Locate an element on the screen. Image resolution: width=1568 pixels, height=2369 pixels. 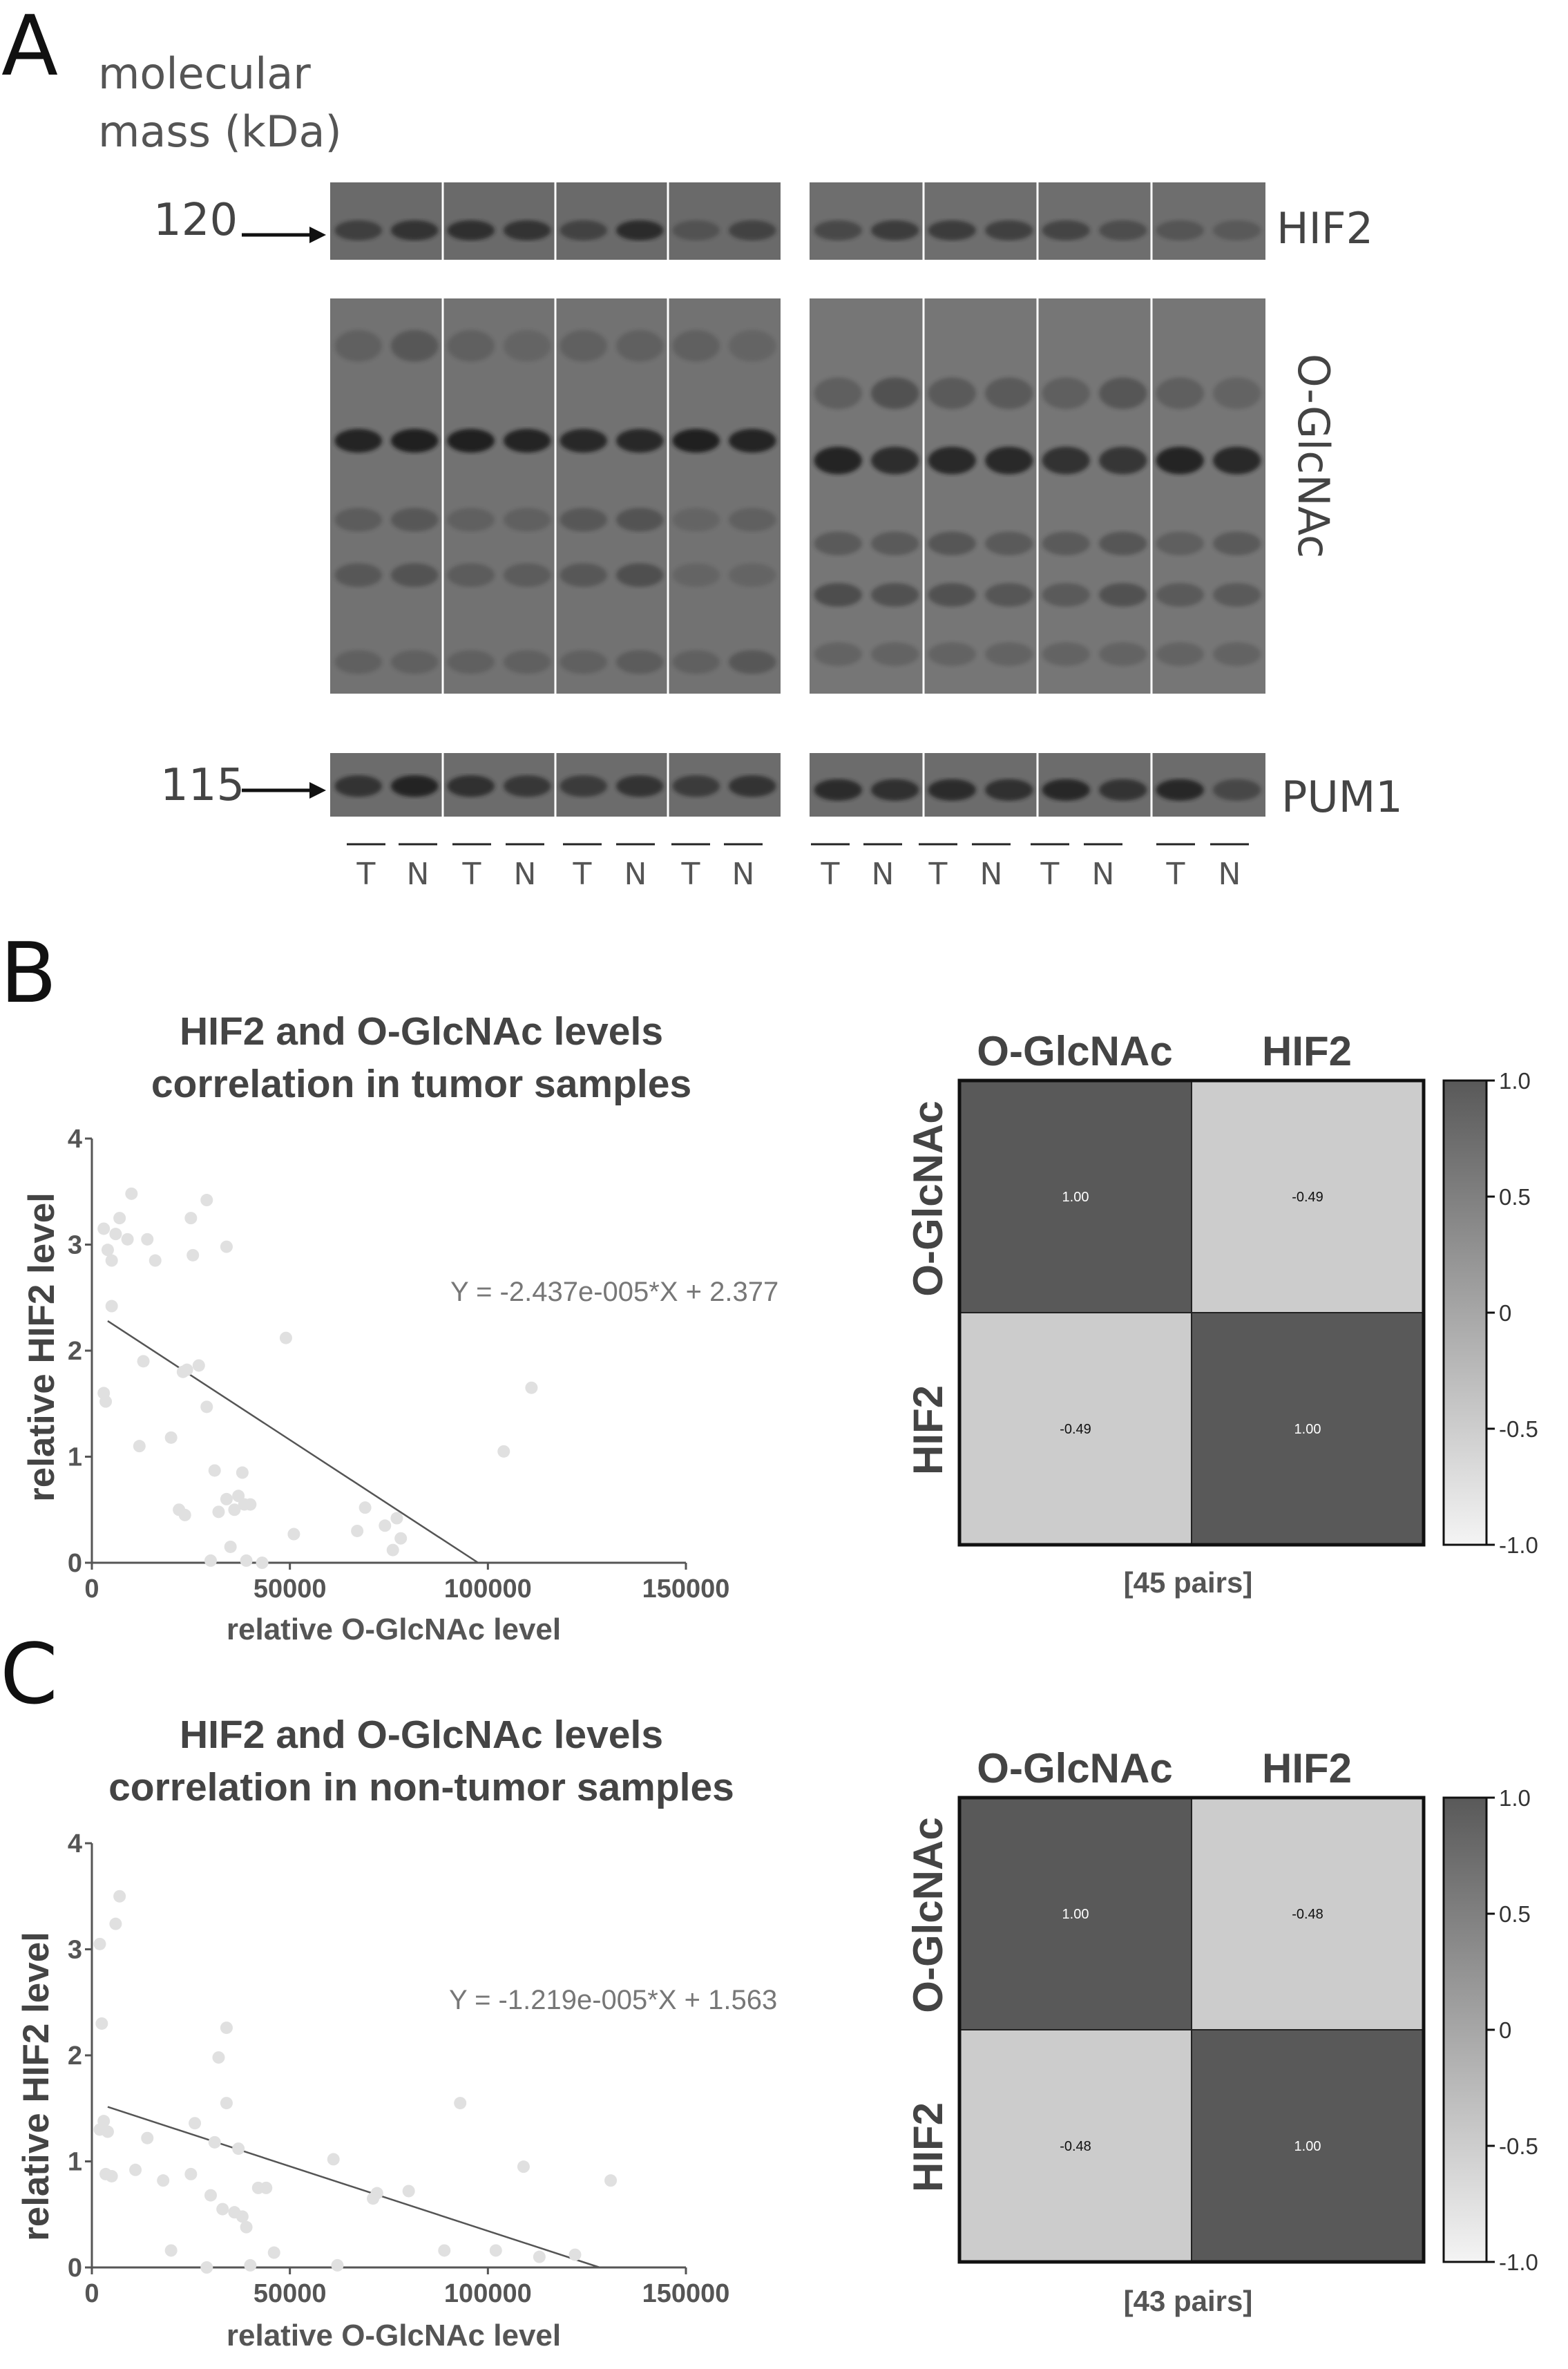
marker-115-label: 115 is located at coordinates (202, 785).